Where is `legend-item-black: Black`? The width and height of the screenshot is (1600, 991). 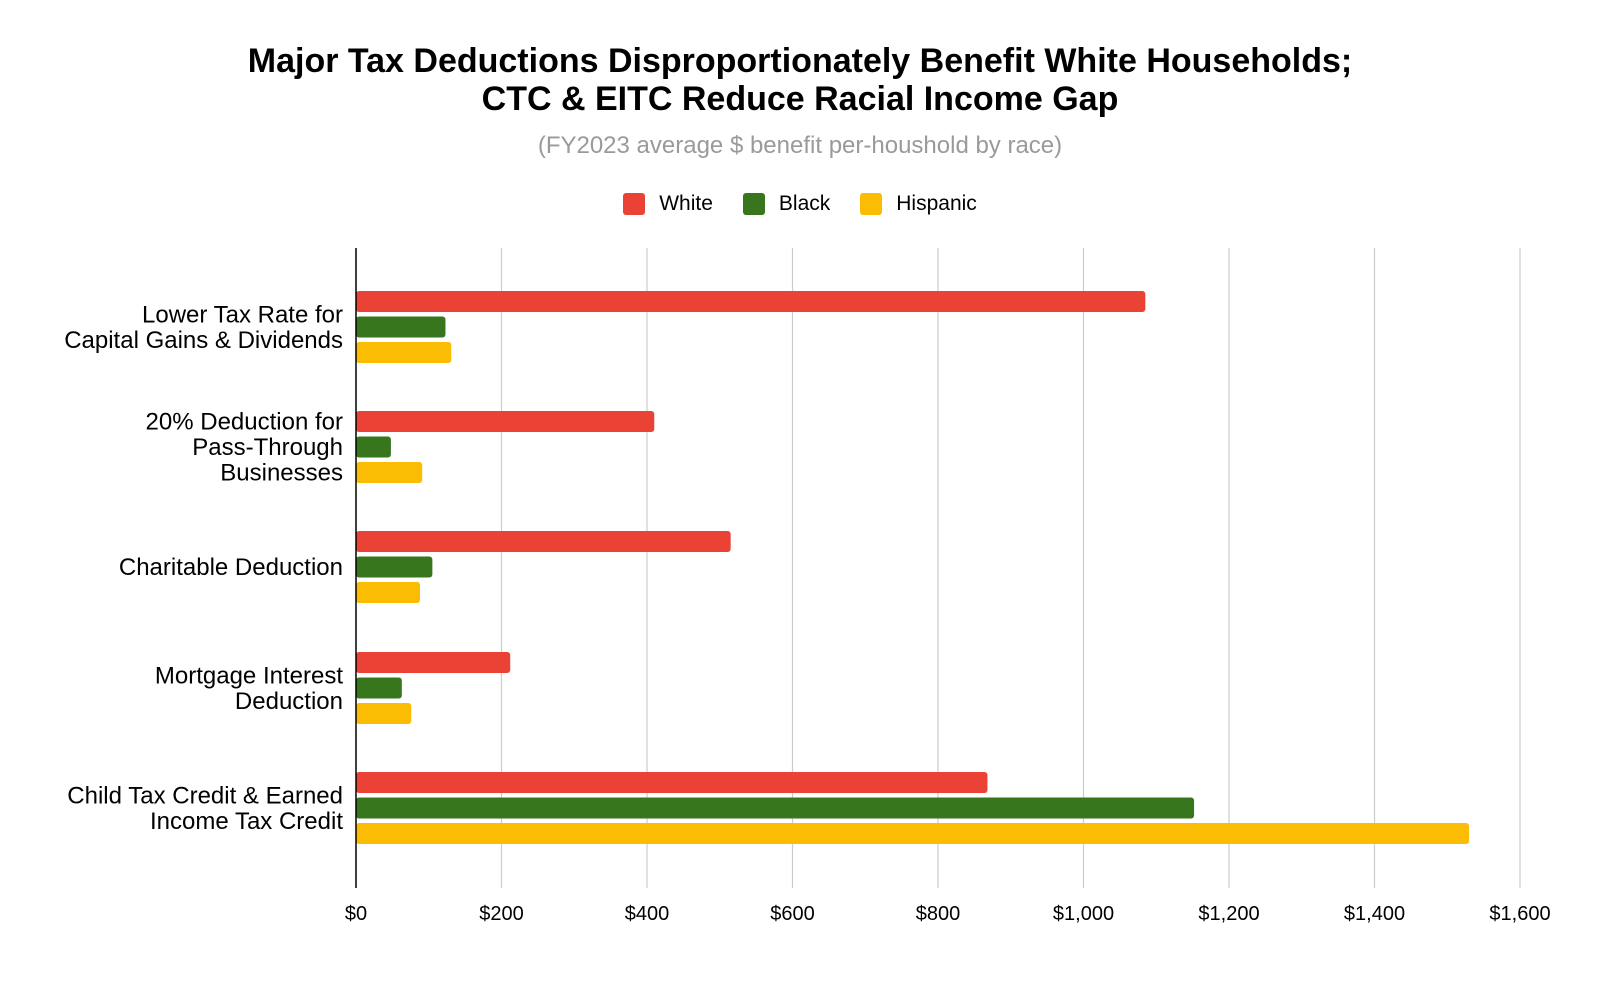
legend-item-black: Black is located at coordinates (786, 204).